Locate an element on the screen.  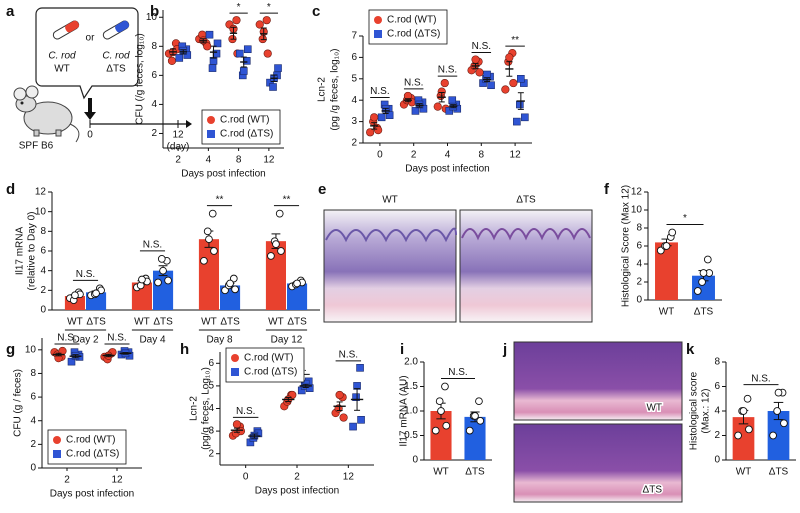
y-axis-label: (relative to Day 0) is located at coordinates (32, 251).